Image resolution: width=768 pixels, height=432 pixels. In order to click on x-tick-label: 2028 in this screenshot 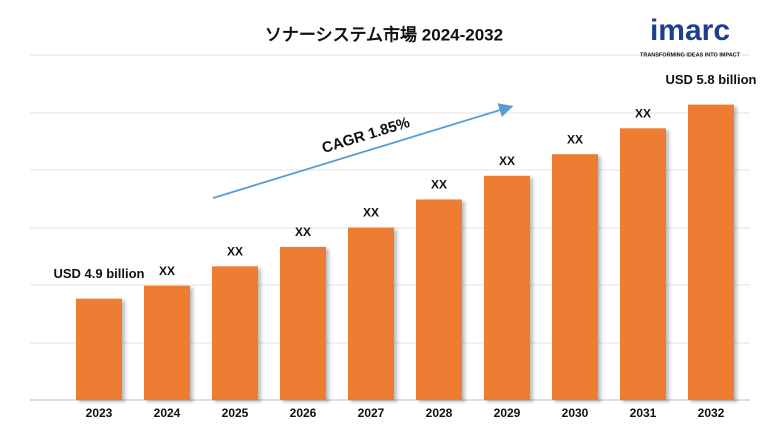, I will do `click(439, 413)`.